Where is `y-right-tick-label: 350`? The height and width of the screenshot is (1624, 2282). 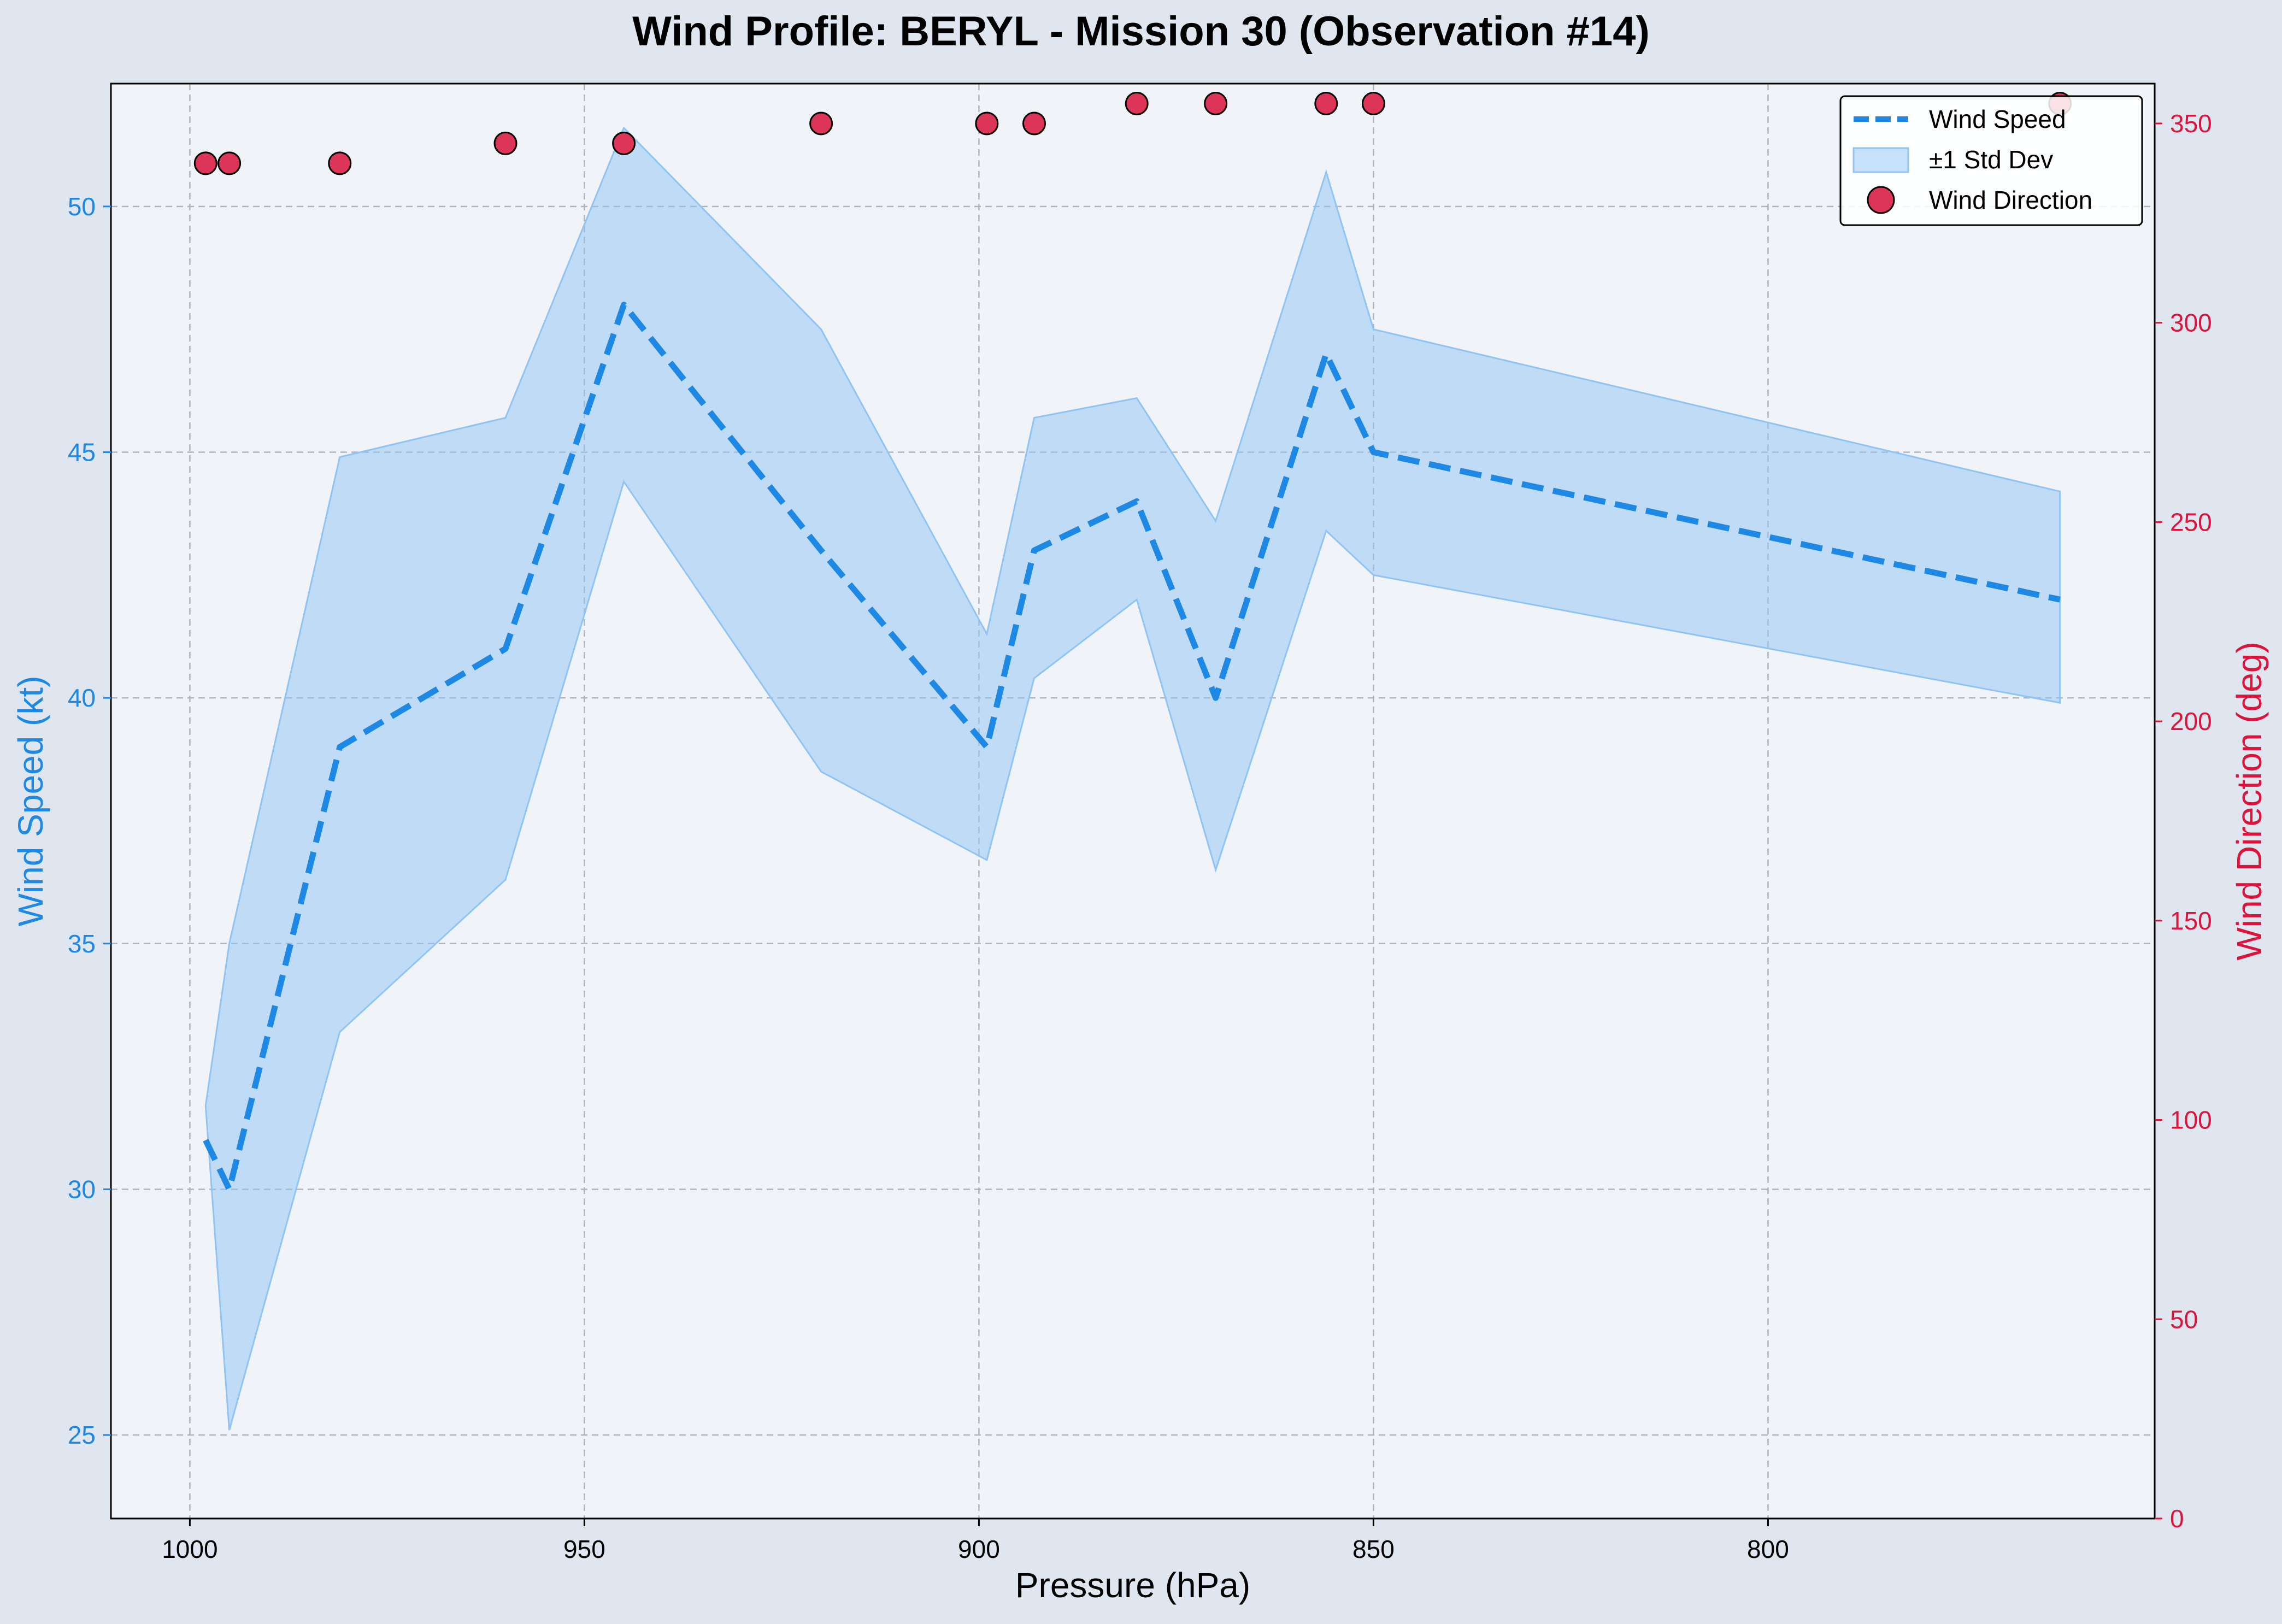
y-right-tick-label: 350 is located at coordinates (2191, 123).